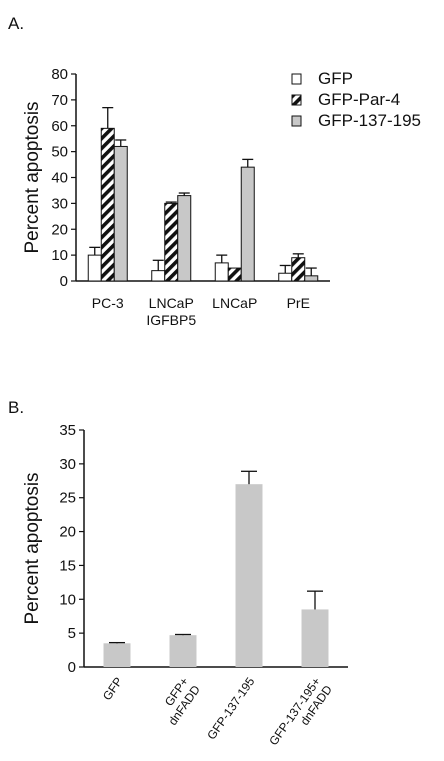  Describe the element at coordinates (59, 100) in the screenshot. I see `y-tick-label: 70` at that location.